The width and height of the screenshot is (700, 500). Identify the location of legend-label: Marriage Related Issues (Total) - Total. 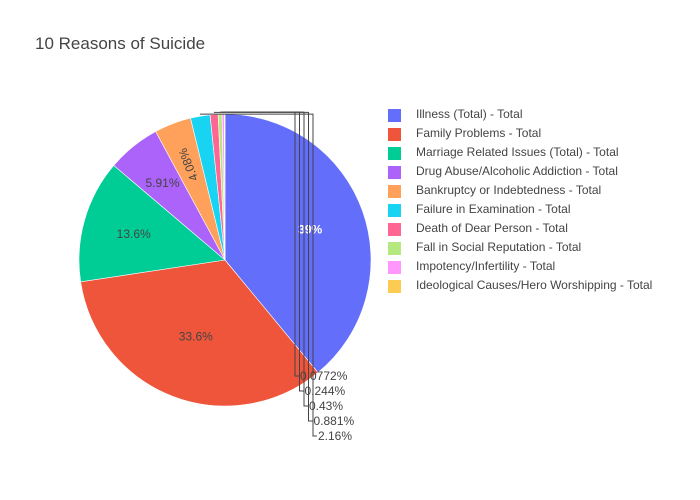
(517, 152).